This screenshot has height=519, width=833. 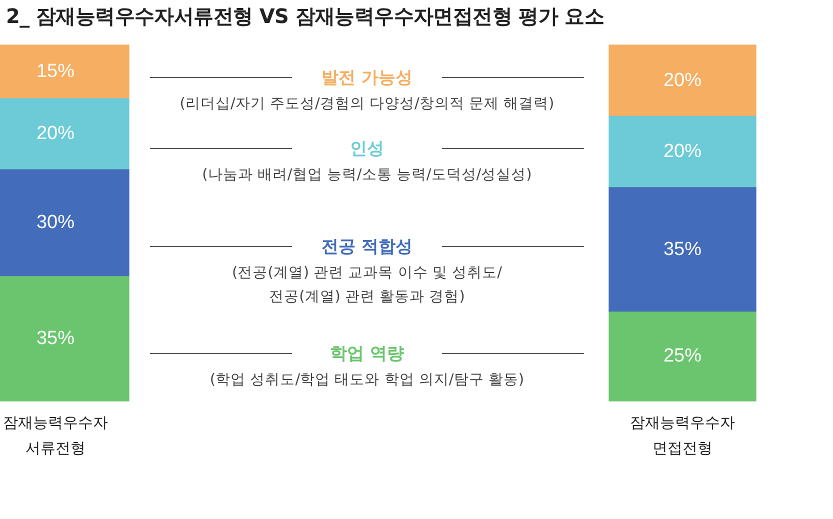 What do you see at coordinates (55, 223) in the screenshot?
I see `data-label: 30%` at bounding box center [55, 223].